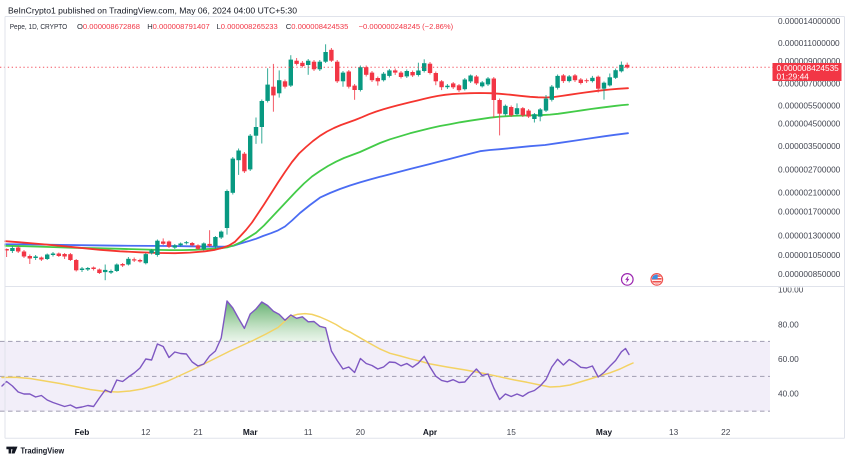 The width and height of the screenshot is (850, 460). I want to click on svg-text: C0.000008424535, so click(317, 26).